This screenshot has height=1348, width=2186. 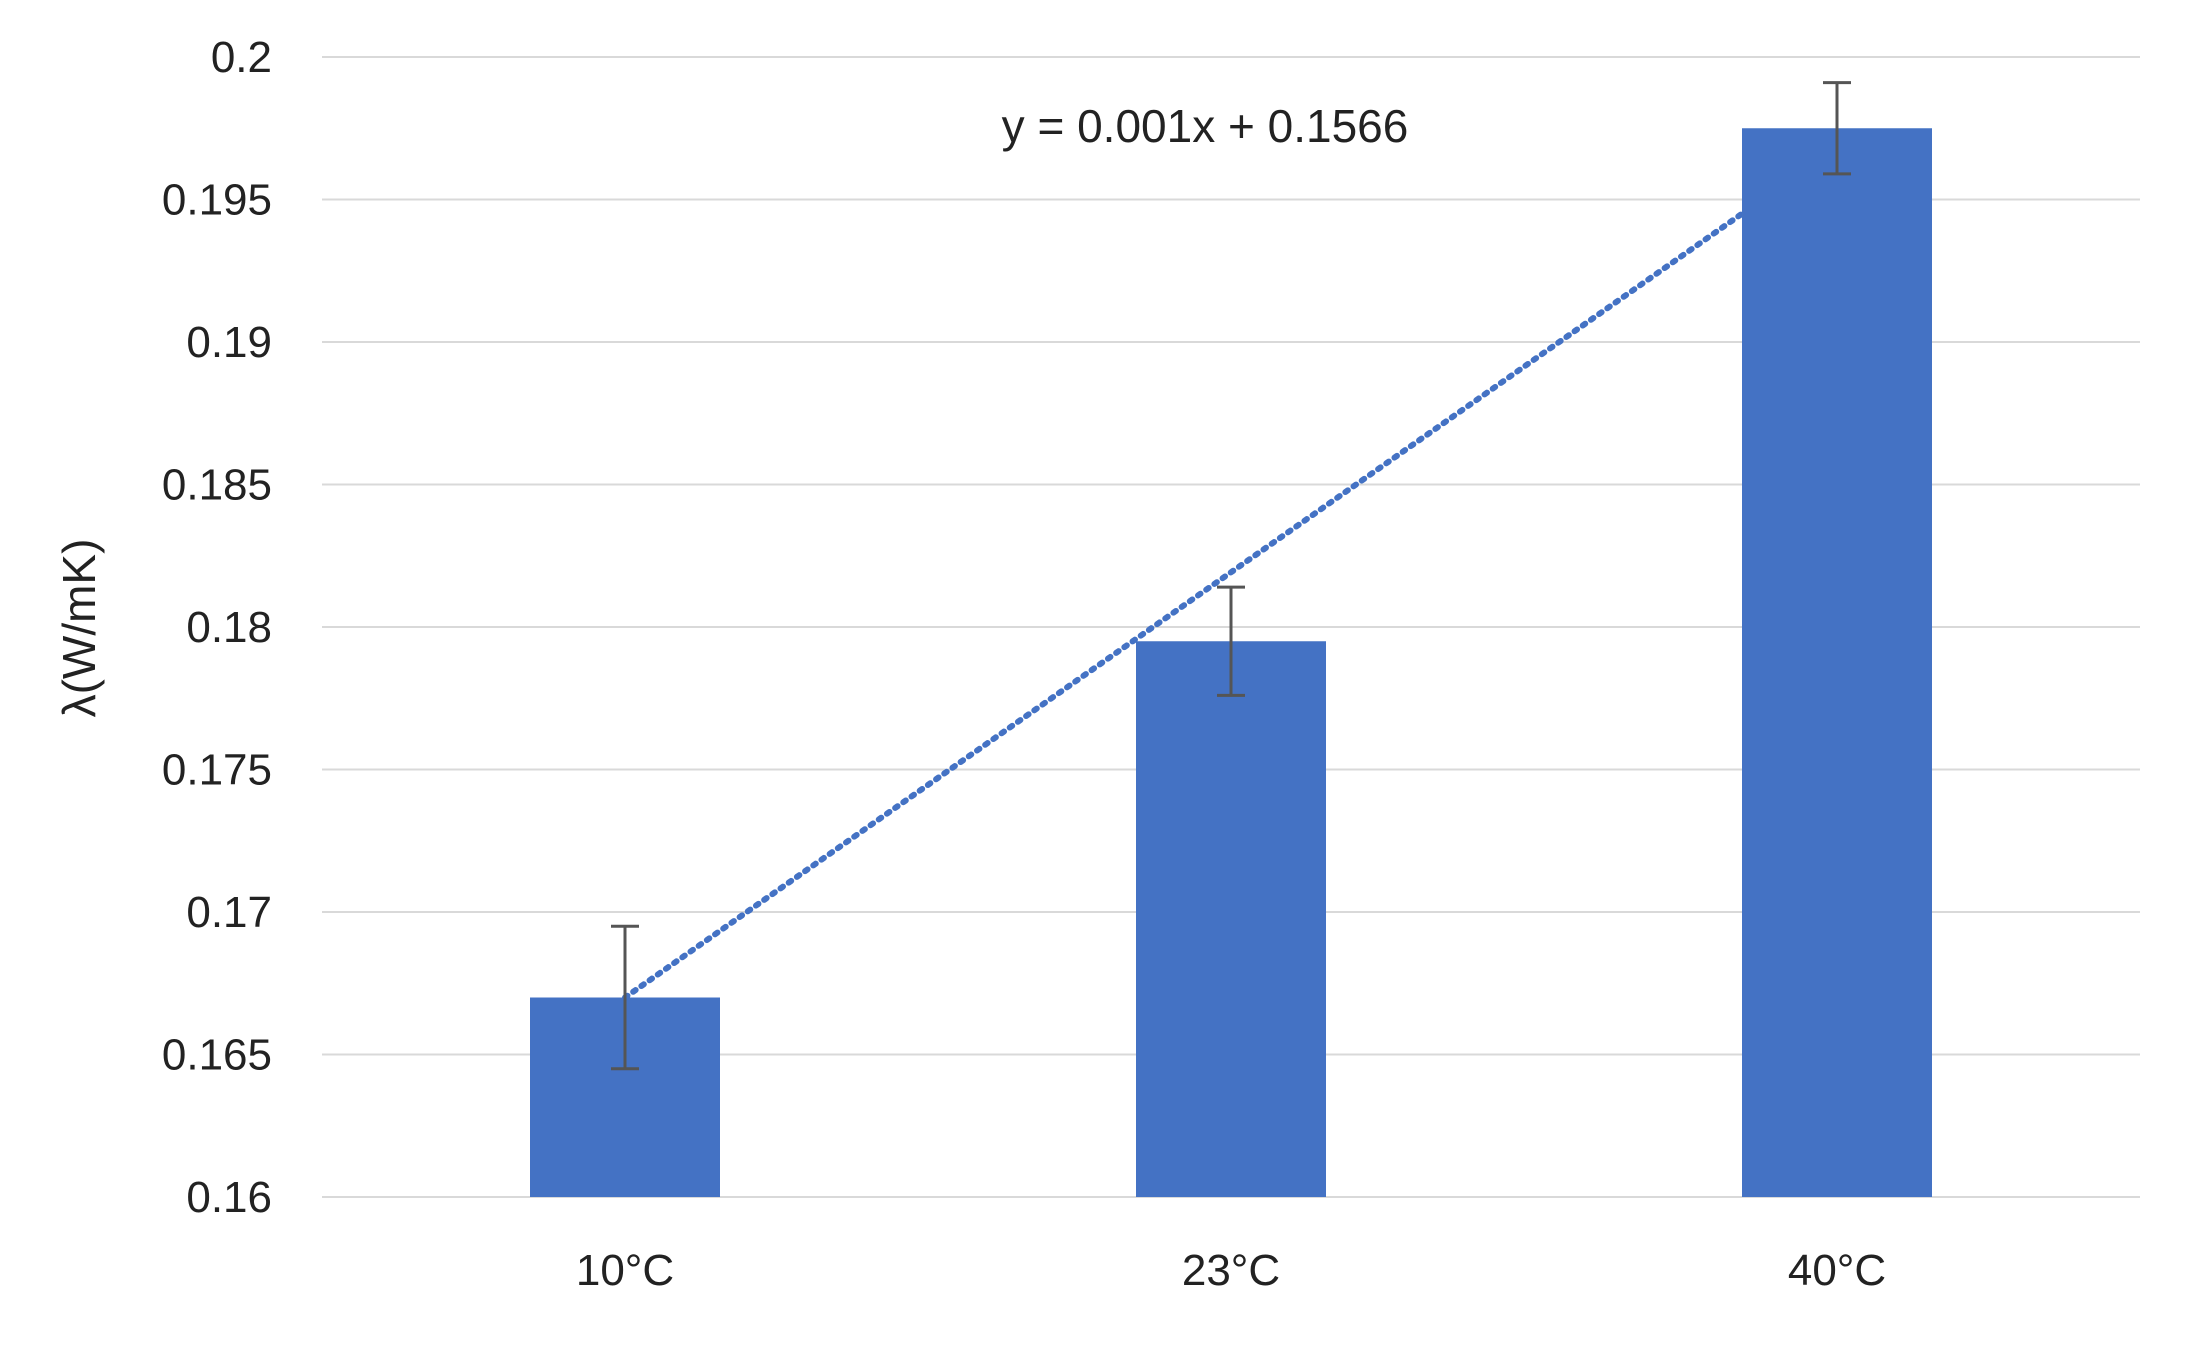 What do you see at coordinates (1205, 126) in the screenshot?
I see `trendline-equation: y = 0.001x + 0.1566` at bounding box center [1205, 126].